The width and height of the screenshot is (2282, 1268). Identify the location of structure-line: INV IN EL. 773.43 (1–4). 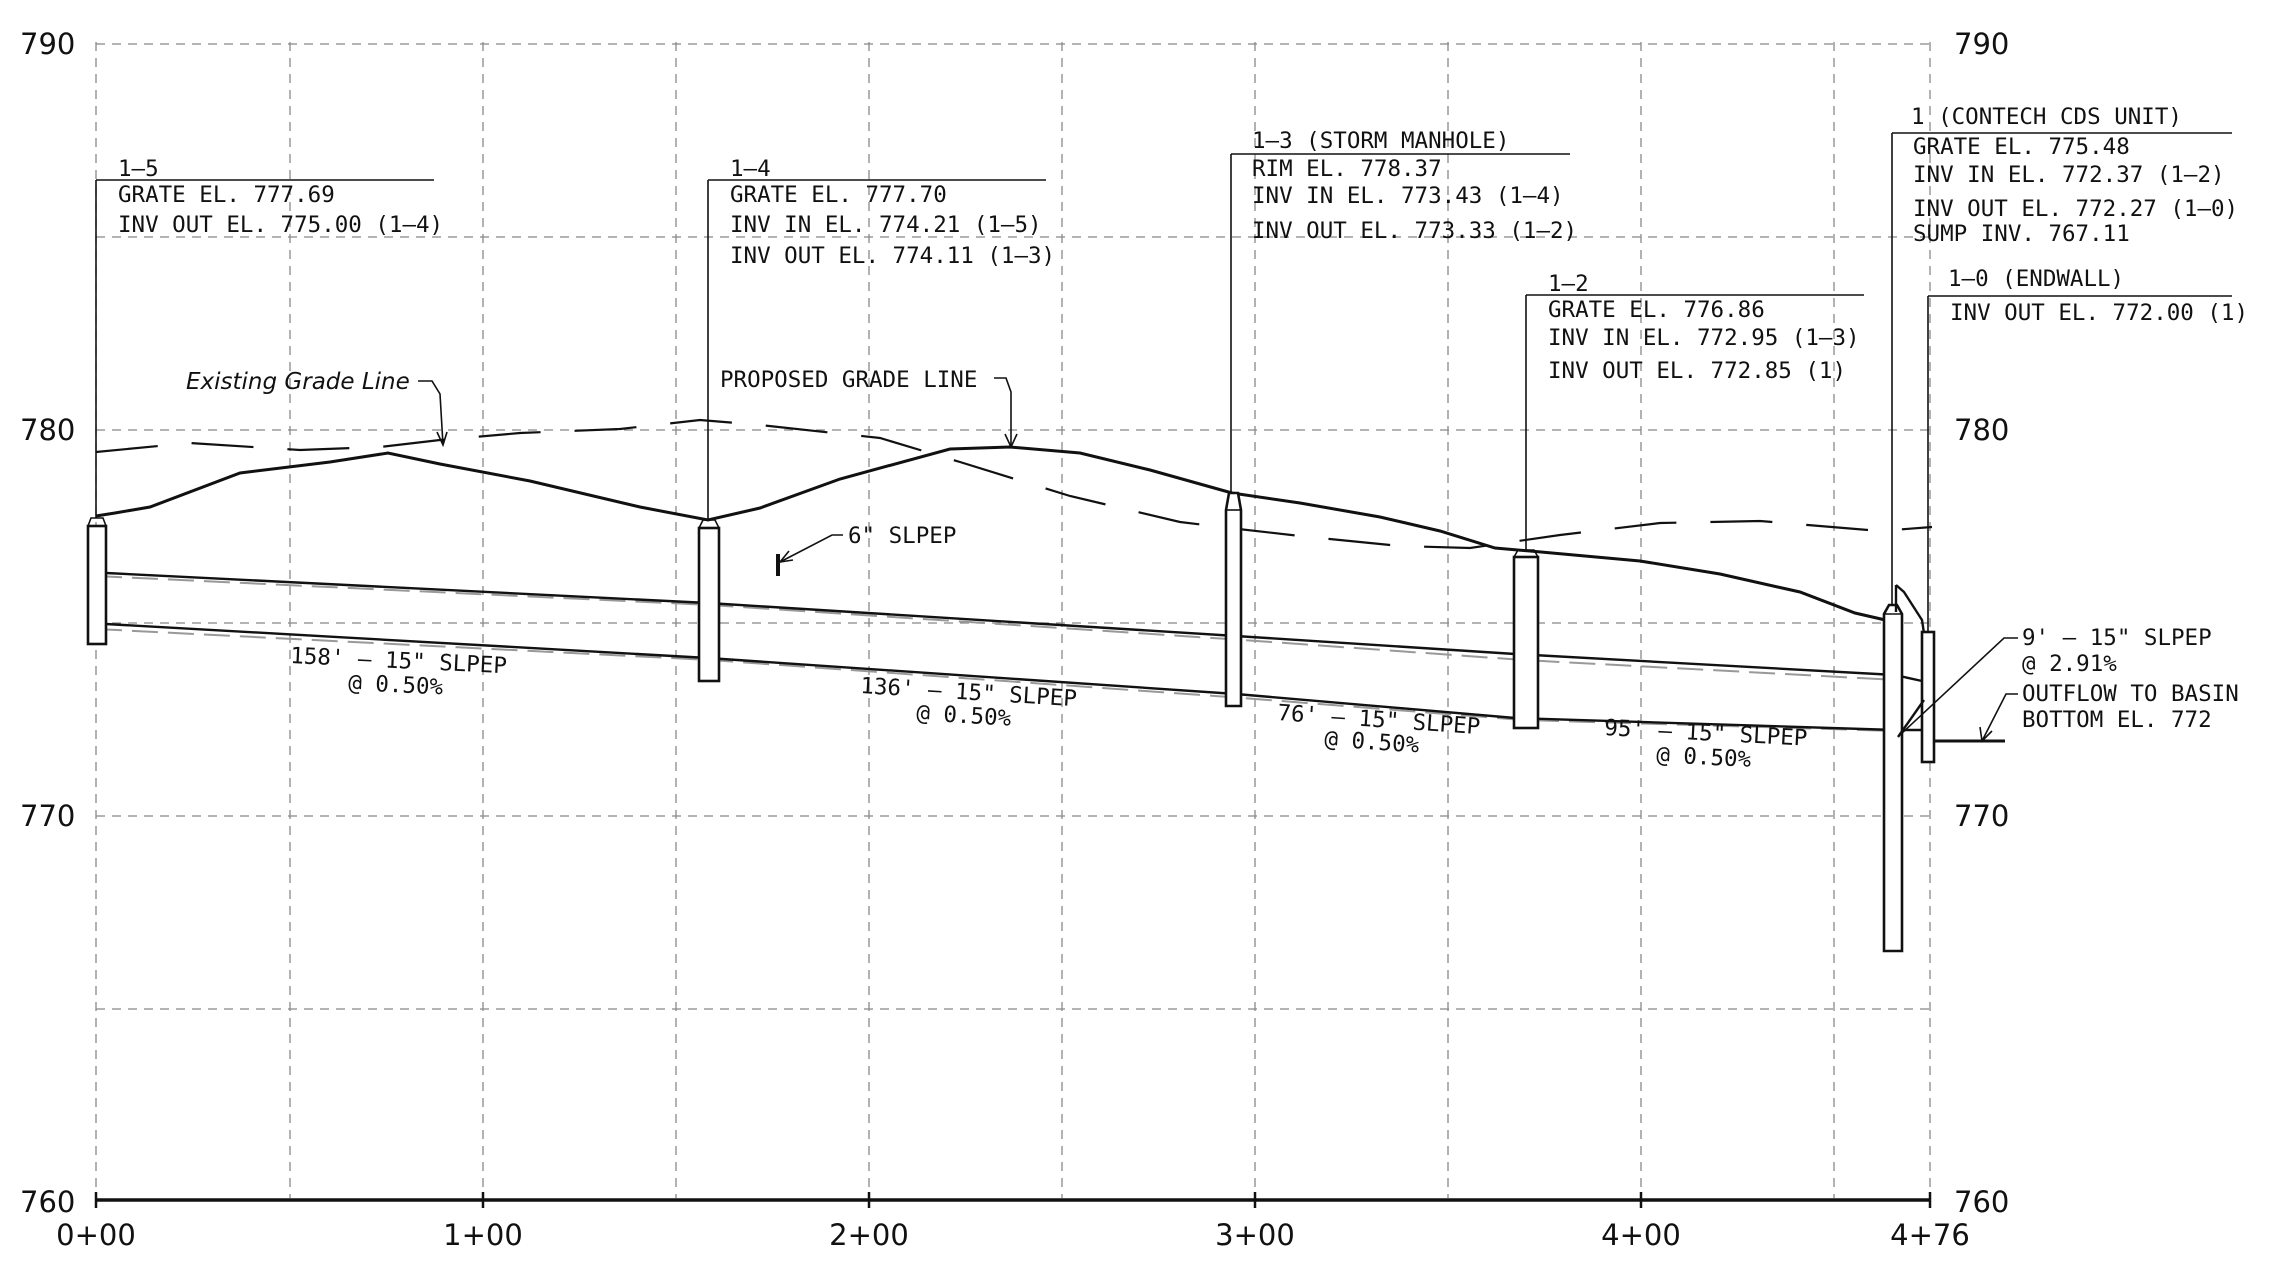
(1408, 196).